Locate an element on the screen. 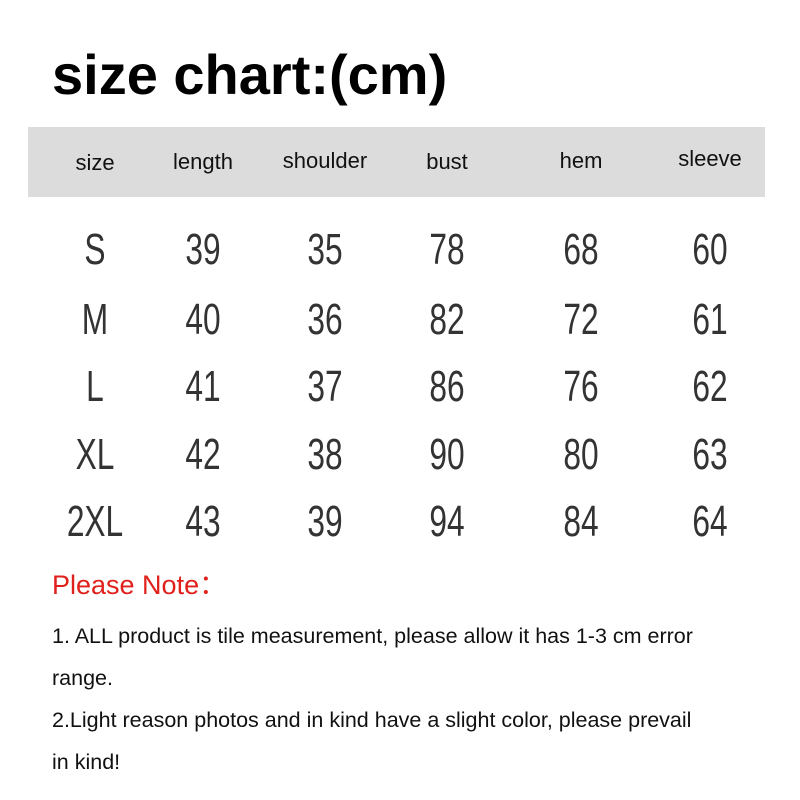 This screenshot has width=800, height=800. size-label: XL is located at coordinates (95, 454).